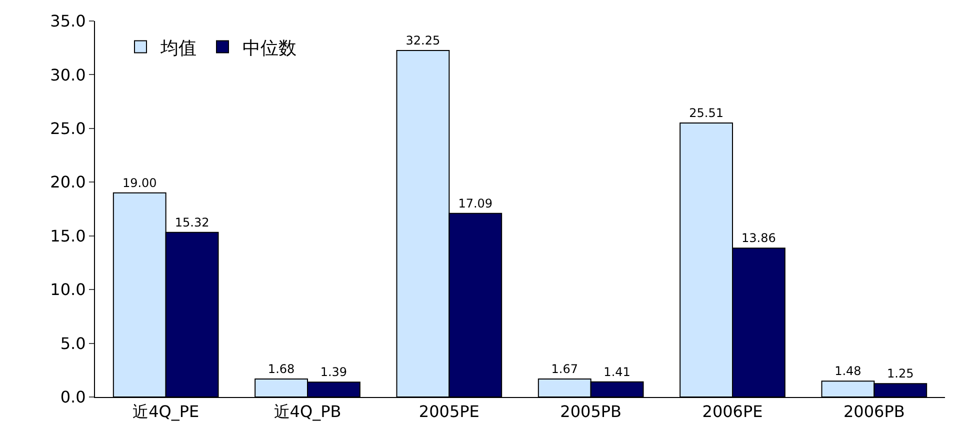 This screenshot has width=957, height=442. What do you see at coordinates (68, 21) in the screenshot?
I see `y-tick-label: 35.0` at bounding box center [68, 21].